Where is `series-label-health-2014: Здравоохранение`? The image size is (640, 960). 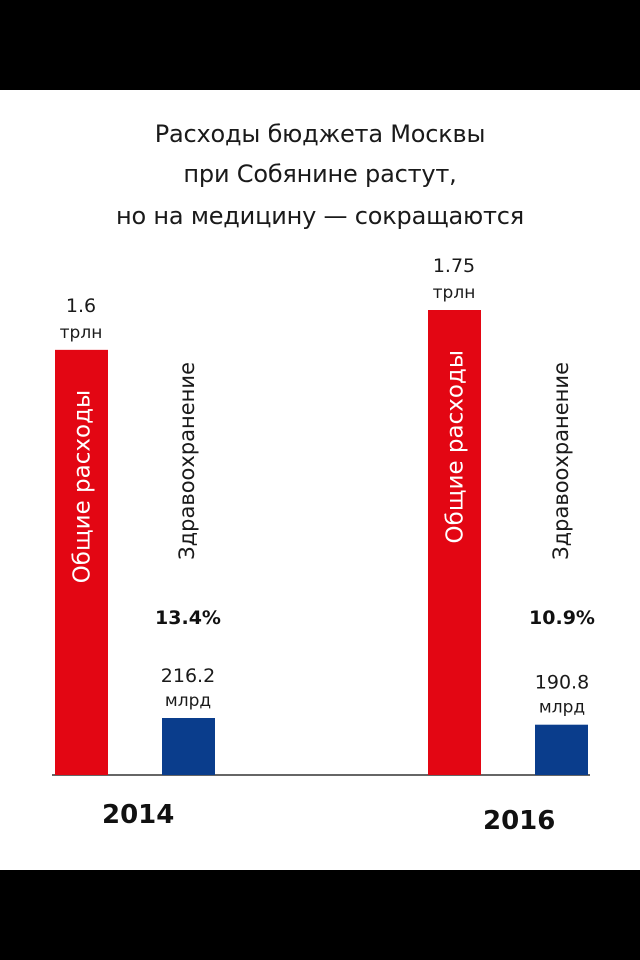
series-label-health-2014: Здравоохранение is located at coordinates (187, 461).